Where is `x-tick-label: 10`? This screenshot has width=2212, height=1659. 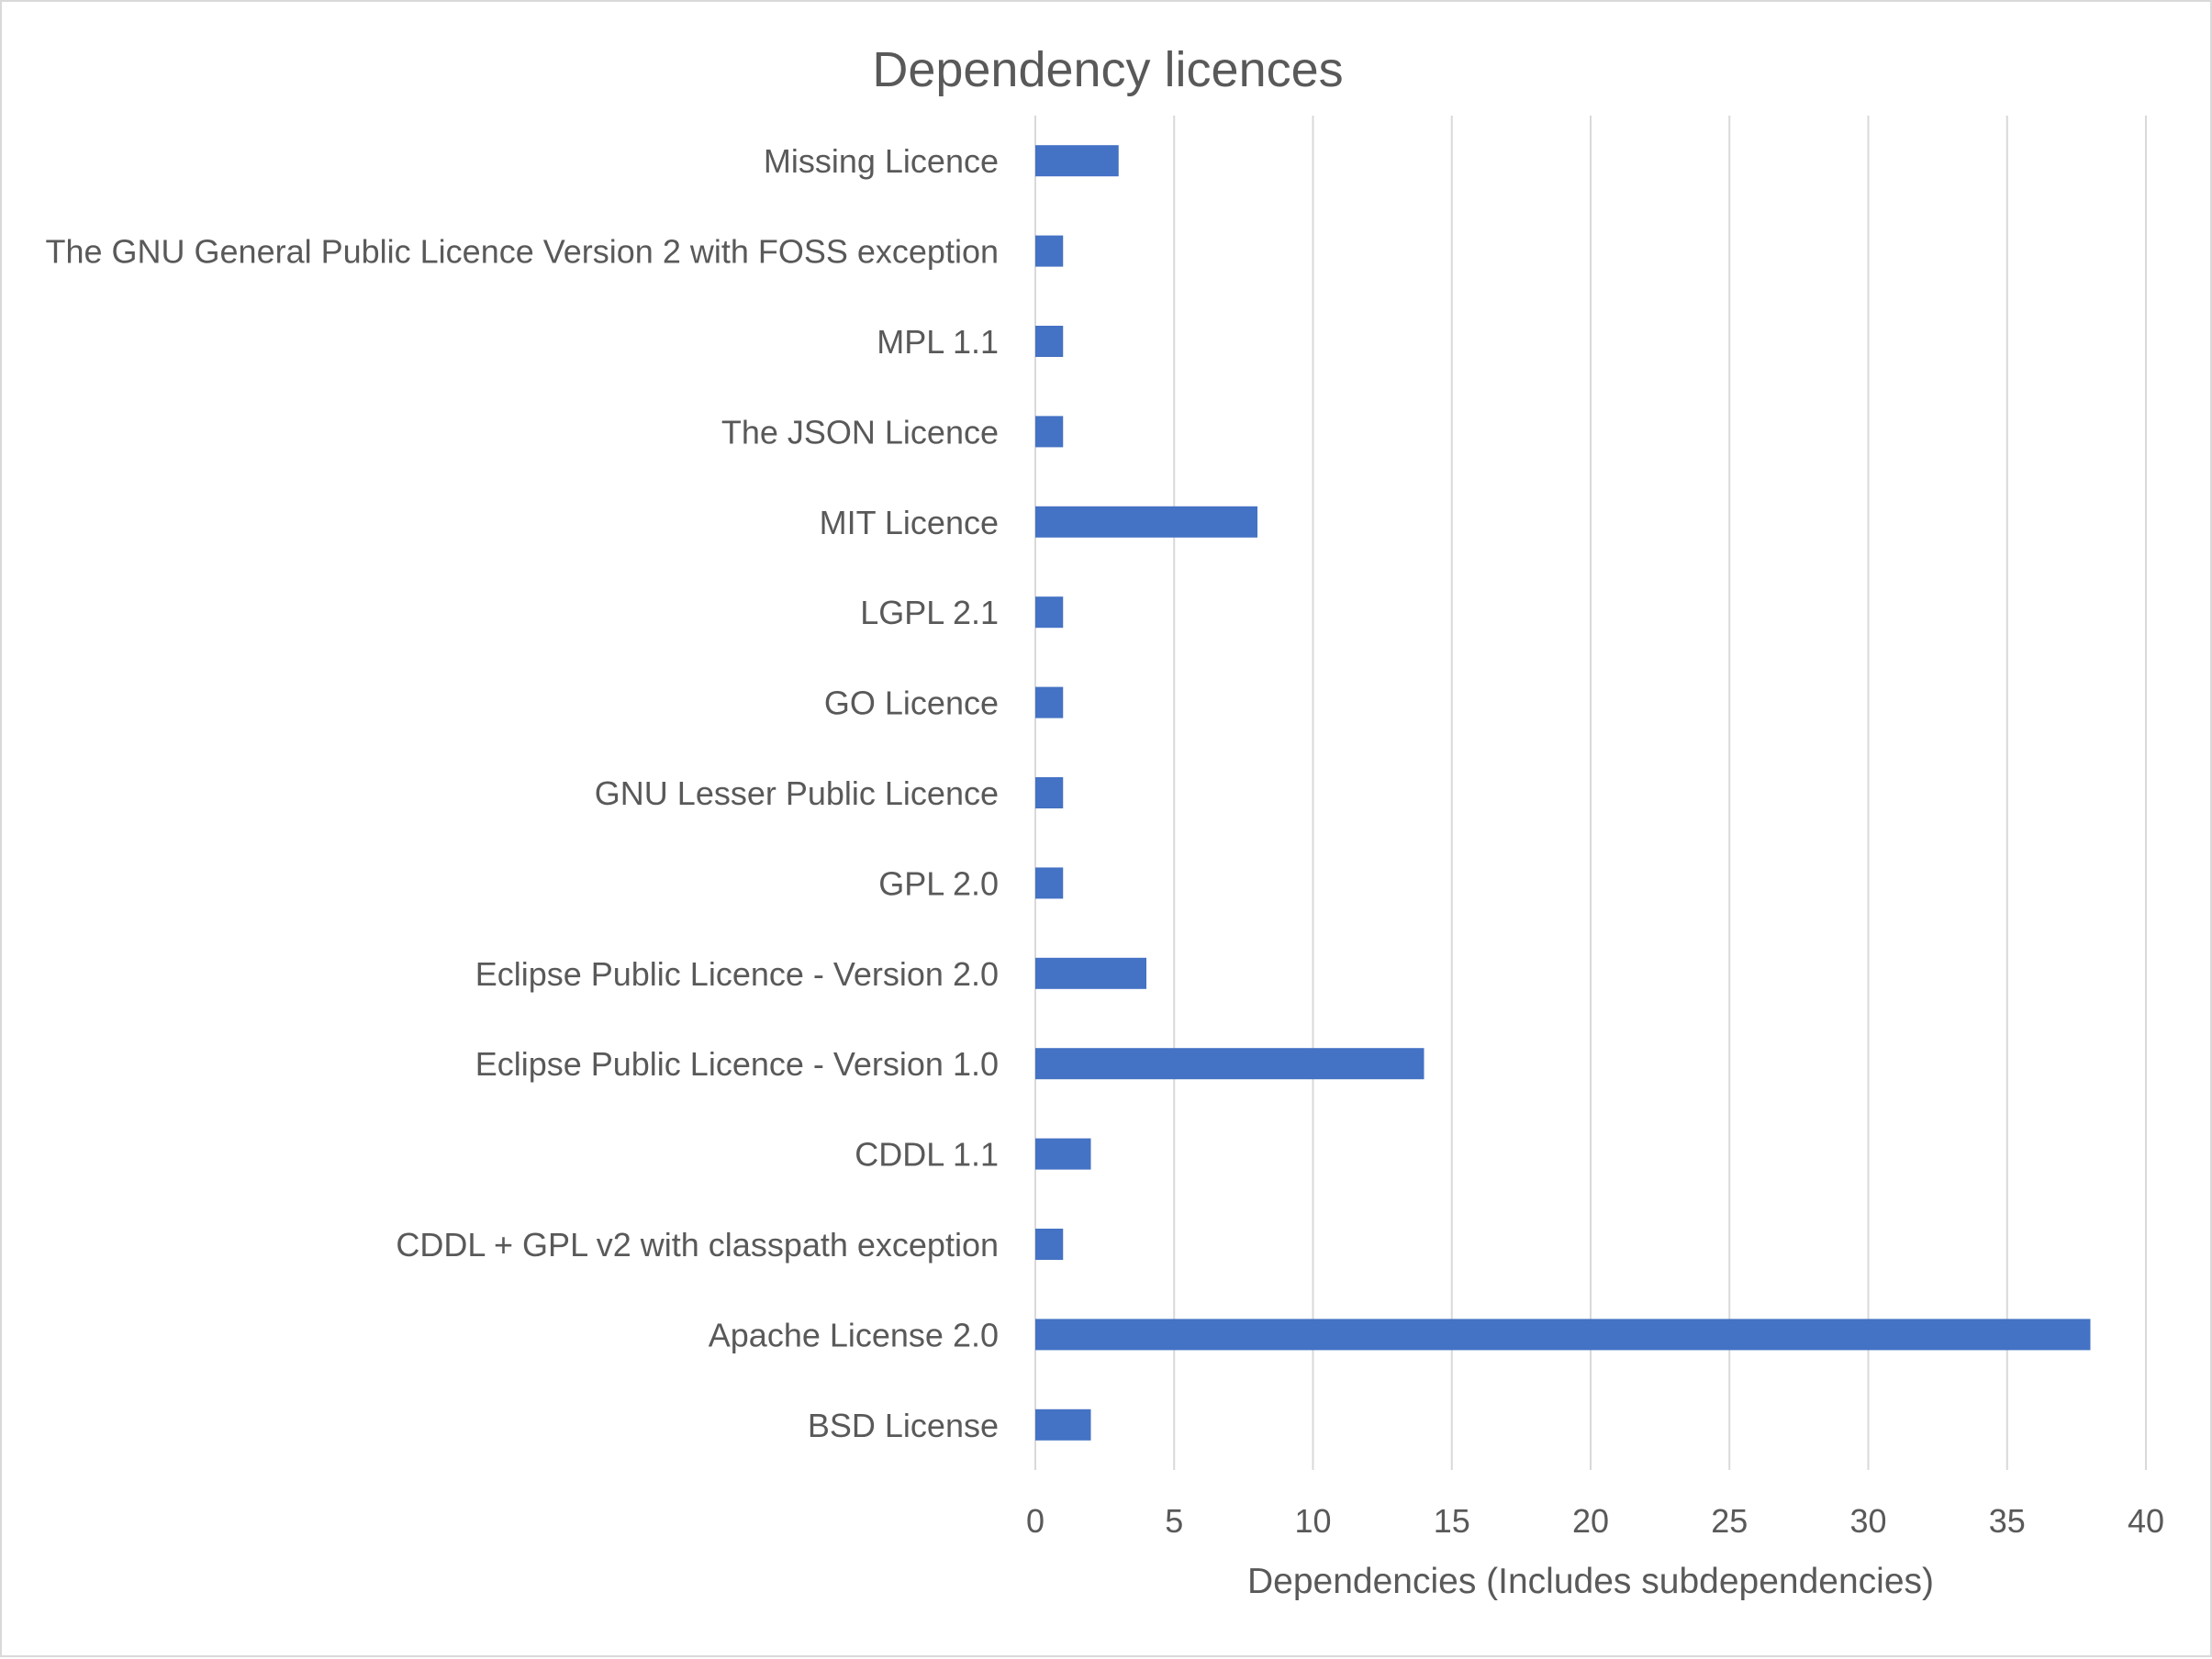 x-tick-label: 10 is located at coordinates (1312, 1521).